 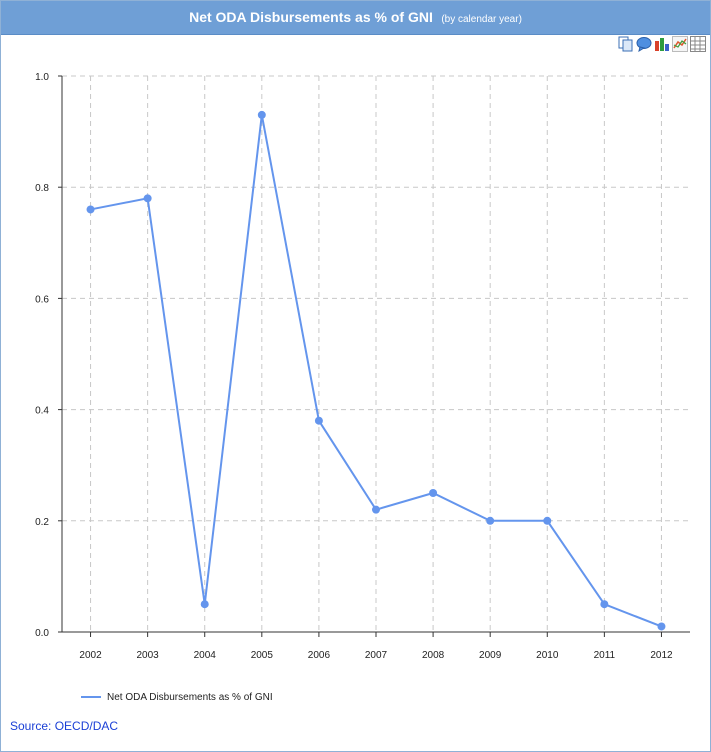 I want to click on x-tick-label: 2006, so click(x=319, y=655).